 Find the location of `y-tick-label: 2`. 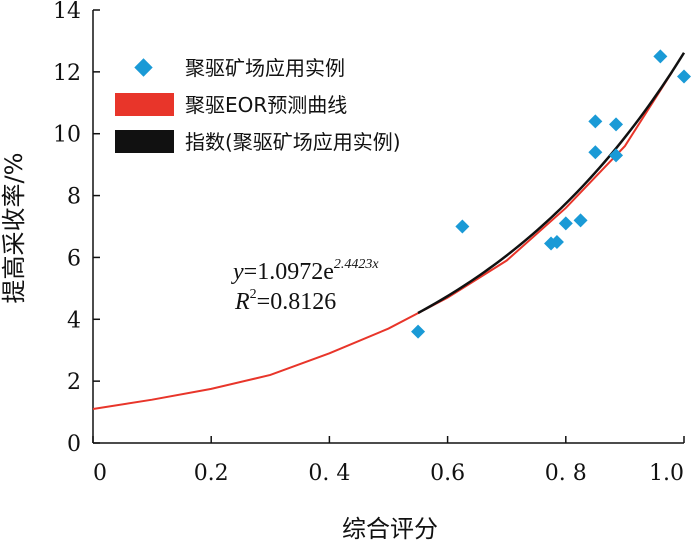

y-tick-label: 2 is located at coordinates (74, 382).